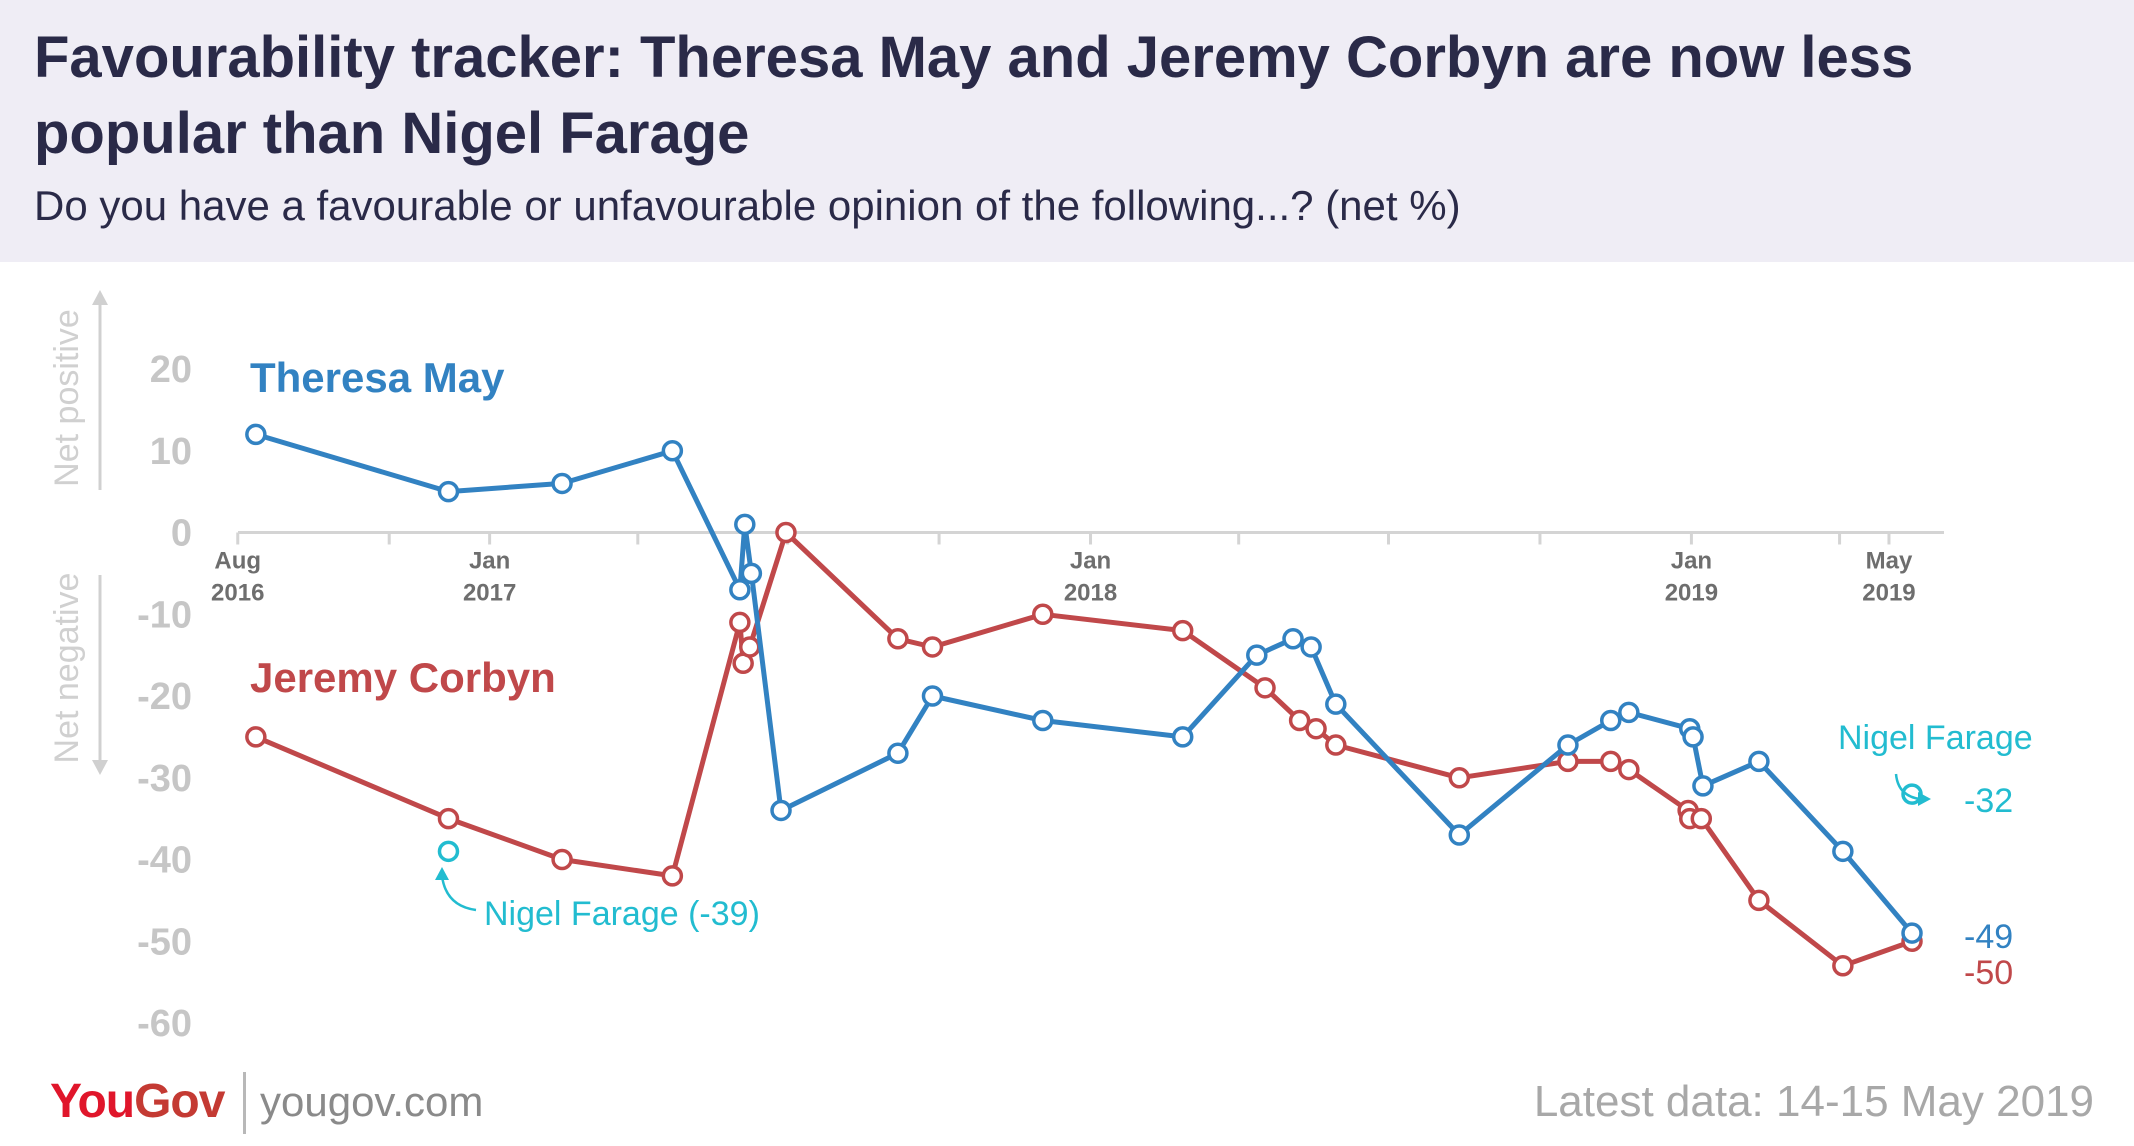 The width and height of the screenshot is (2134, 1146). What do you see at coordinates (1924, 799) in the screenshot?
I see `farage-2019-arrowhead` at bounding box center [1924, 799].